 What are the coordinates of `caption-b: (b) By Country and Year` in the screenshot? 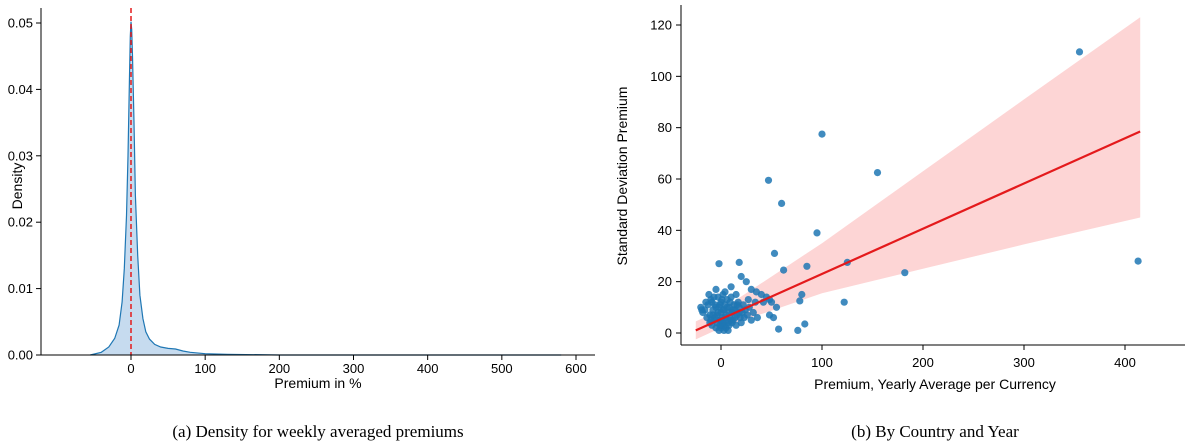 It's located at (935, 431).